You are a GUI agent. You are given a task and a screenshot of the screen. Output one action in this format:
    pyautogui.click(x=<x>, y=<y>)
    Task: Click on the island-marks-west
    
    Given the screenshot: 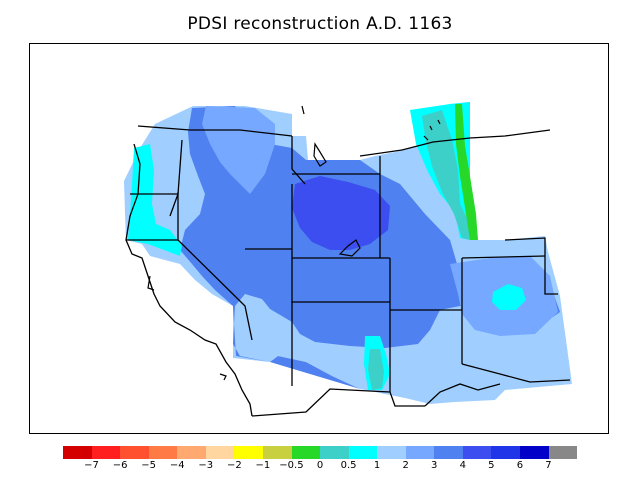 What is the action you would take?
    pyautogui.click(x=151, y=283)
    